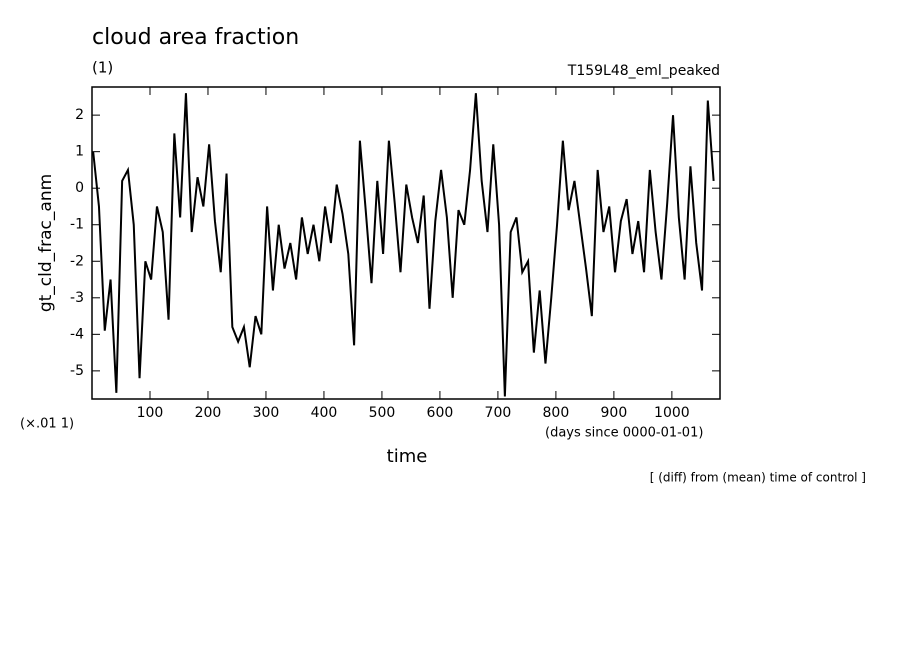 This screenshot has height=654, width=904. Describe the element at coordinates (614, 413) in the screenshot. I see `x-tick-label: 900` at that location.